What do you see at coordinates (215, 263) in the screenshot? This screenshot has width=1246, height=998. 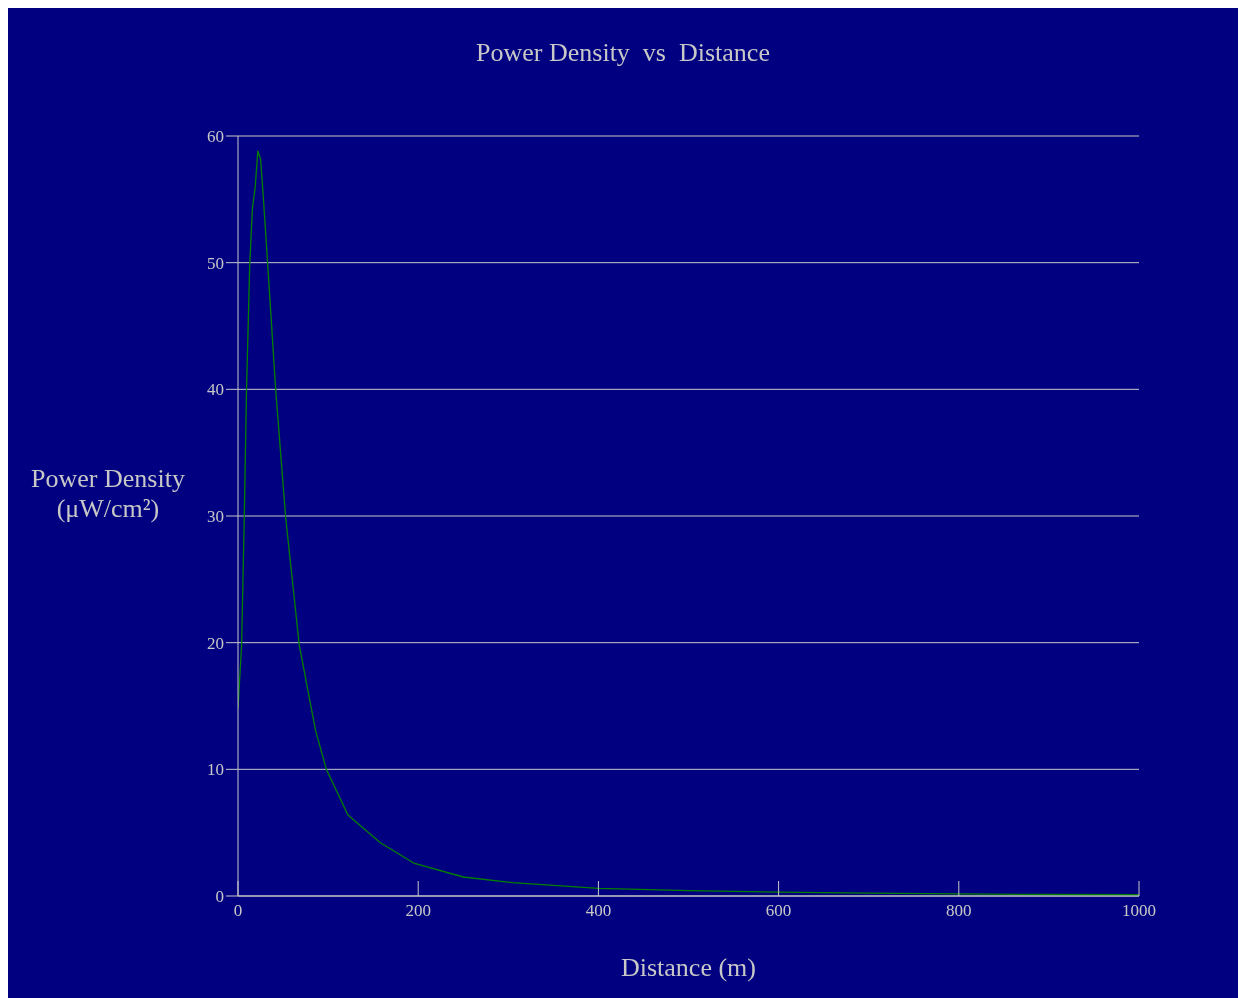 I see `y-tick-label: 50` at bounding box center [215, 263].